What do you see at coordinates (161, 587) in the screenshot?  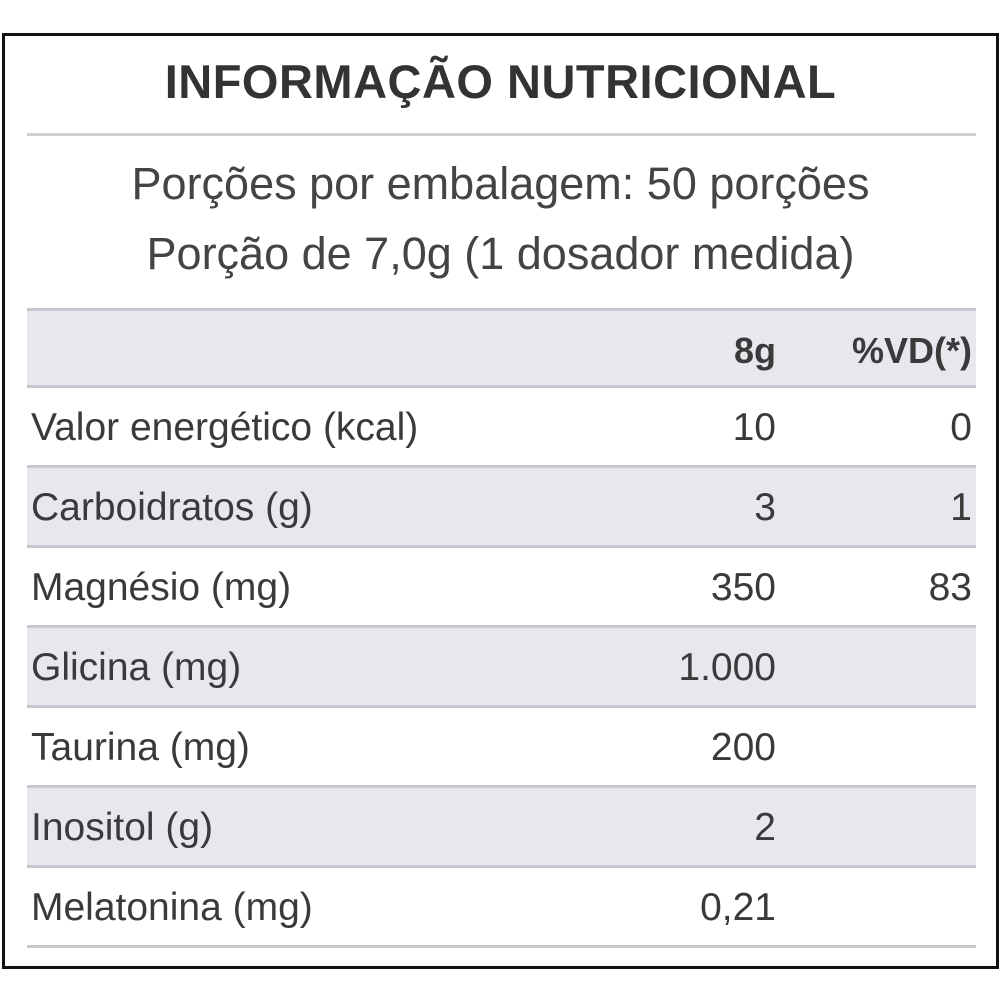 I see `nutrient-name: Magnésio (mg)` at bounding box center [161, 587].